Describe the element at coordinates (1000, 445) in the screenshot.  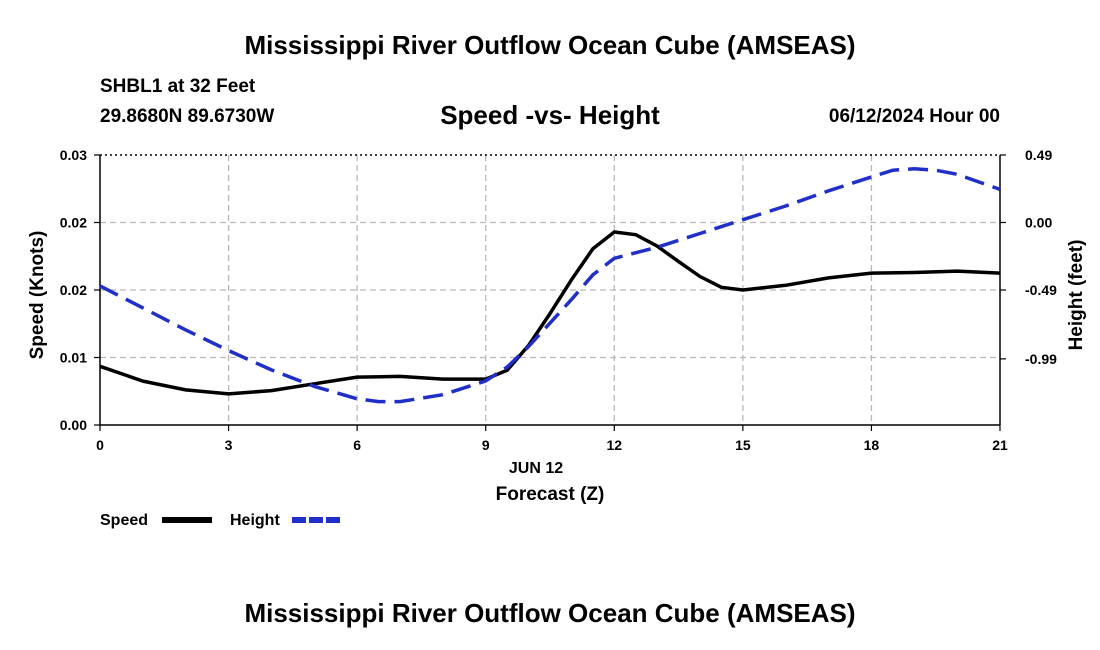
I see `x-tick-label: 21` at that location.